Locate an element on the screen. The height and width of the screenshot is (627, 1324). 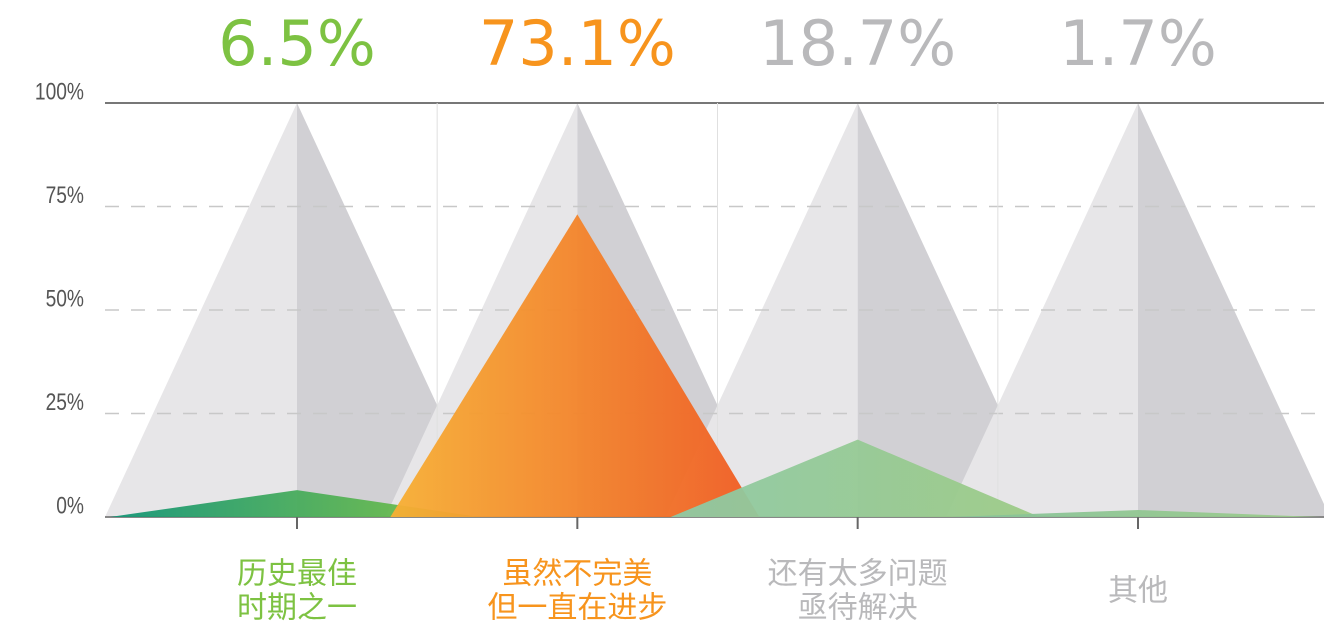
y-tick-label: 25% is located at coordinates (65, 402).